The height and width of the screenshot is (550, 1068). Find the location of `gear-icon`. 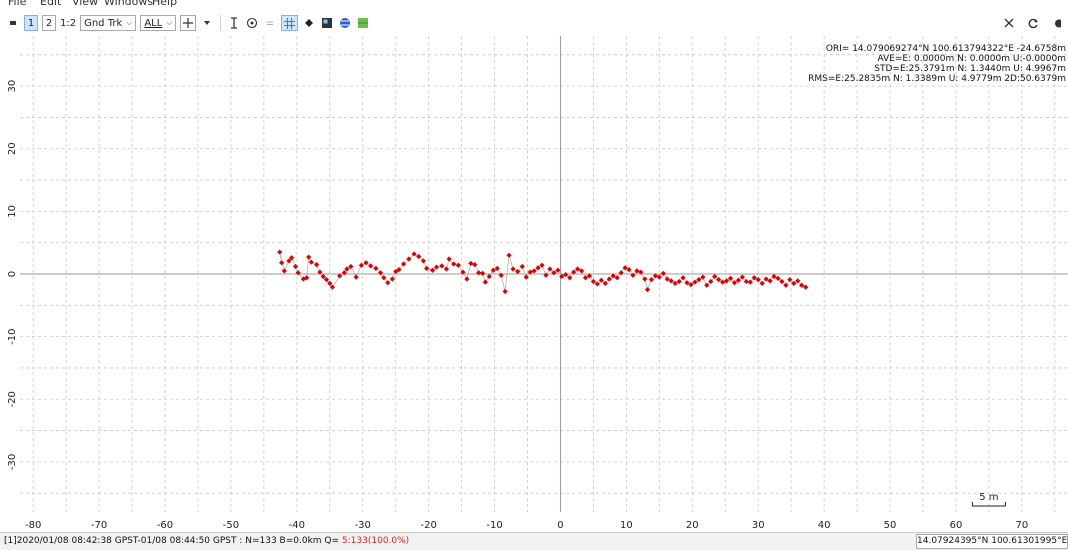

gear-icon is located at coordinates (1058, 23).